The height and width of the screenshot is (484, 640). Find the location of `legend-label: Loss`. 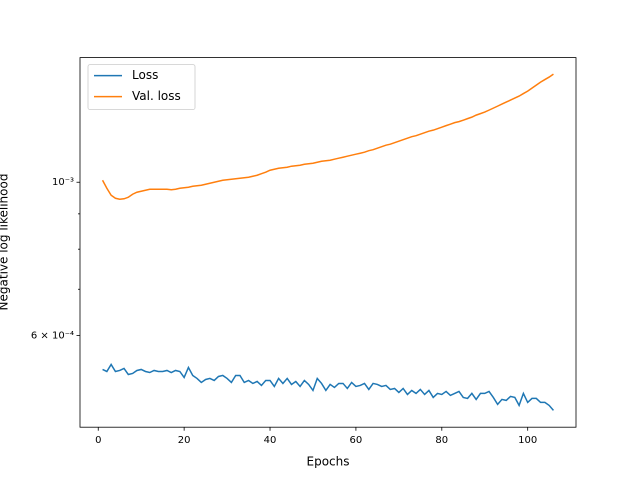

legend-label: Loss is located at coordinates (145, 75).